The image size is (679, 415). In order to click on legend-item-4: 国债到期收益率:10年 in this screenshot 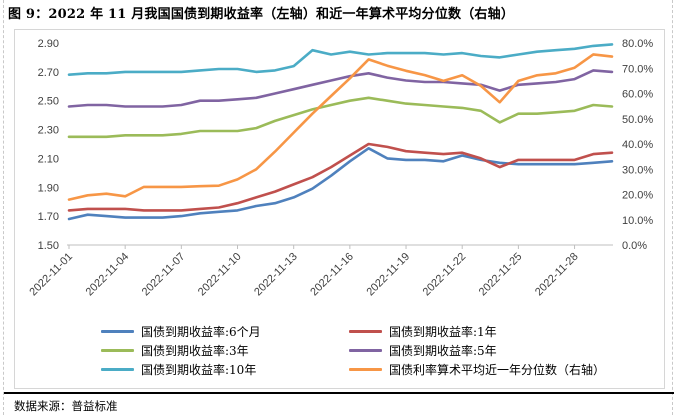, I will do `click(225, 369)`.